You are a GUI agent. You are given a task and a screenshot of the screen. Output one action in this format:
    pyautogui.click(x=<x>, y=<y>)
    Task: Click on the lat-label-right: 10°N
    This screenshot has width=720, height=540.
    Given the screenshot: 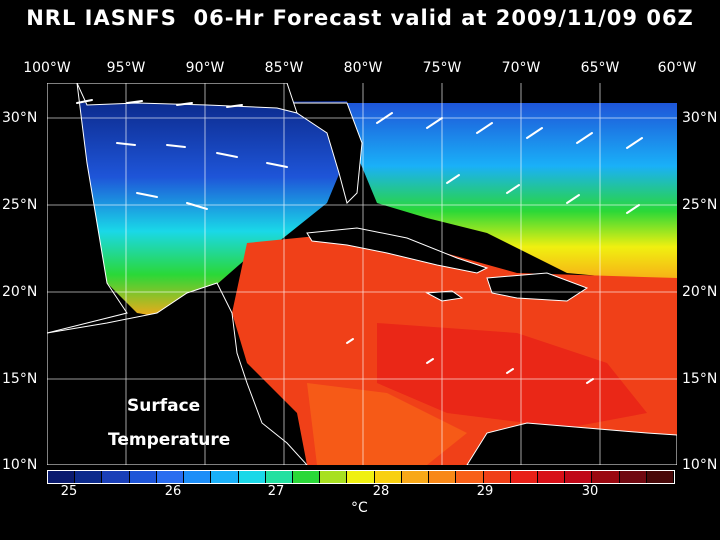 What is the action you would take?
    pyautogui.click(x=700, y=465)
    